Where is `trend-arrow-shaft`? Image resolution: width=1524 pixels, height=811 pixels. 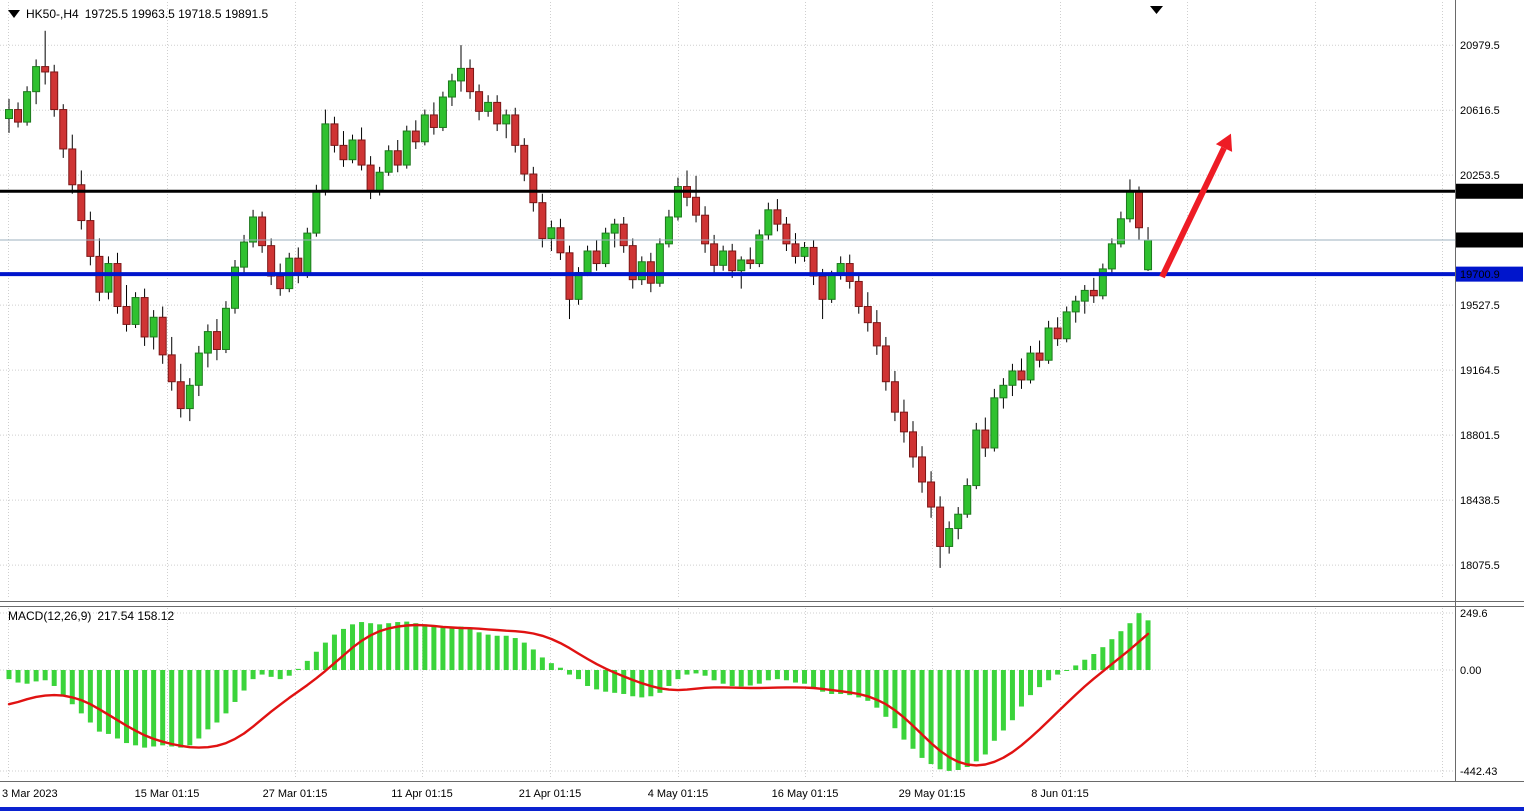
trend-arrow-shaft is located at coordinates (1193, 212).